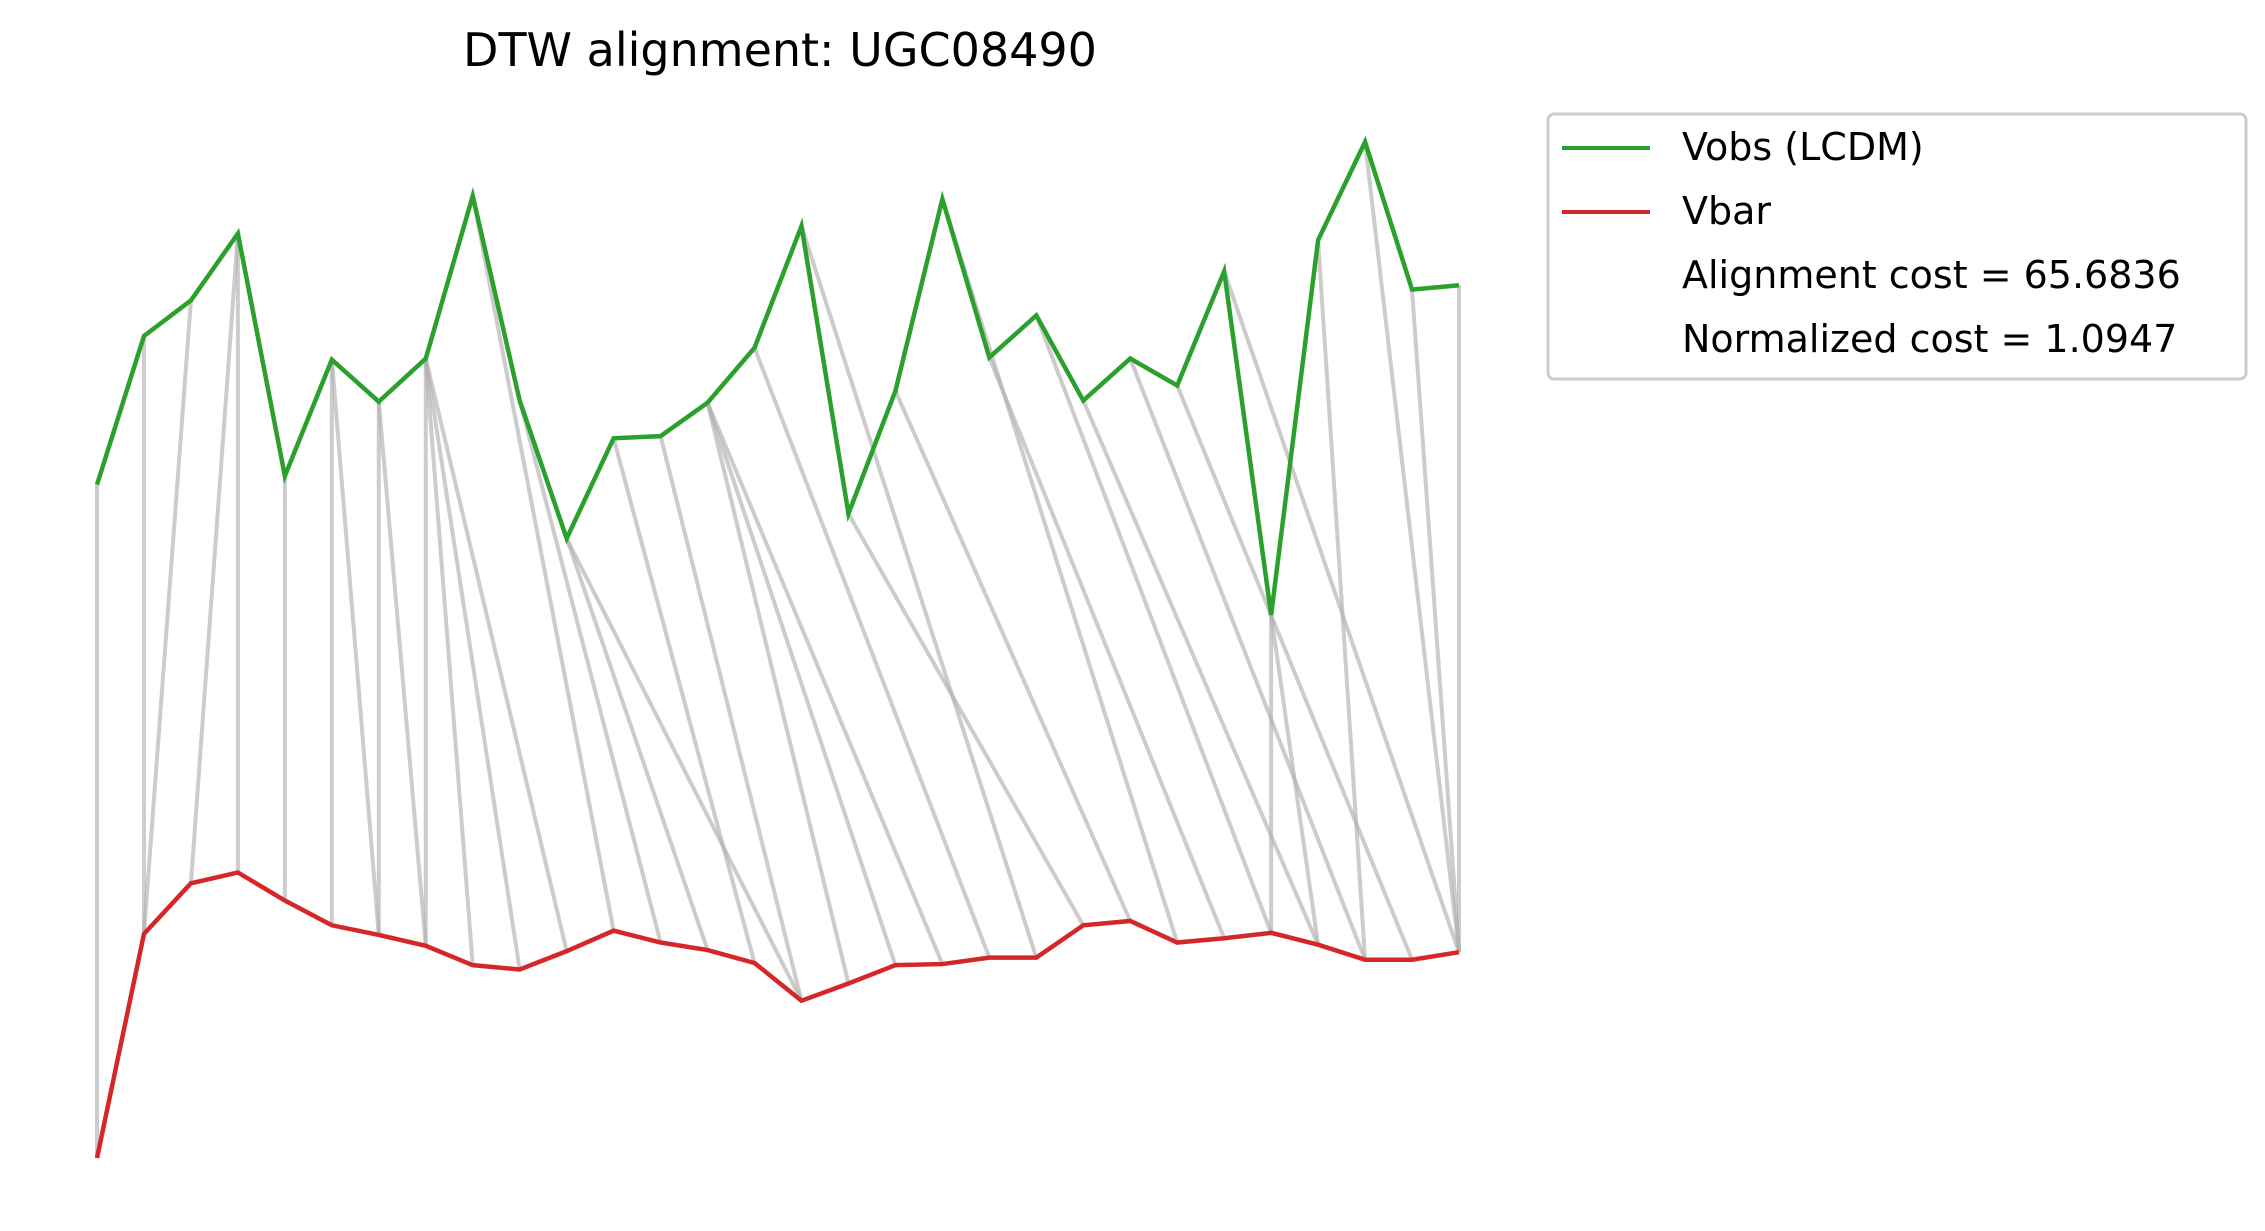 The width and height of the screenshot is (2265, 1231). What do you see at coordinates (1931, 275) in the screenshot?
I see `legend-alignment-cost: Alignment cost = 65.6836` at bounding box center [1931, 275].